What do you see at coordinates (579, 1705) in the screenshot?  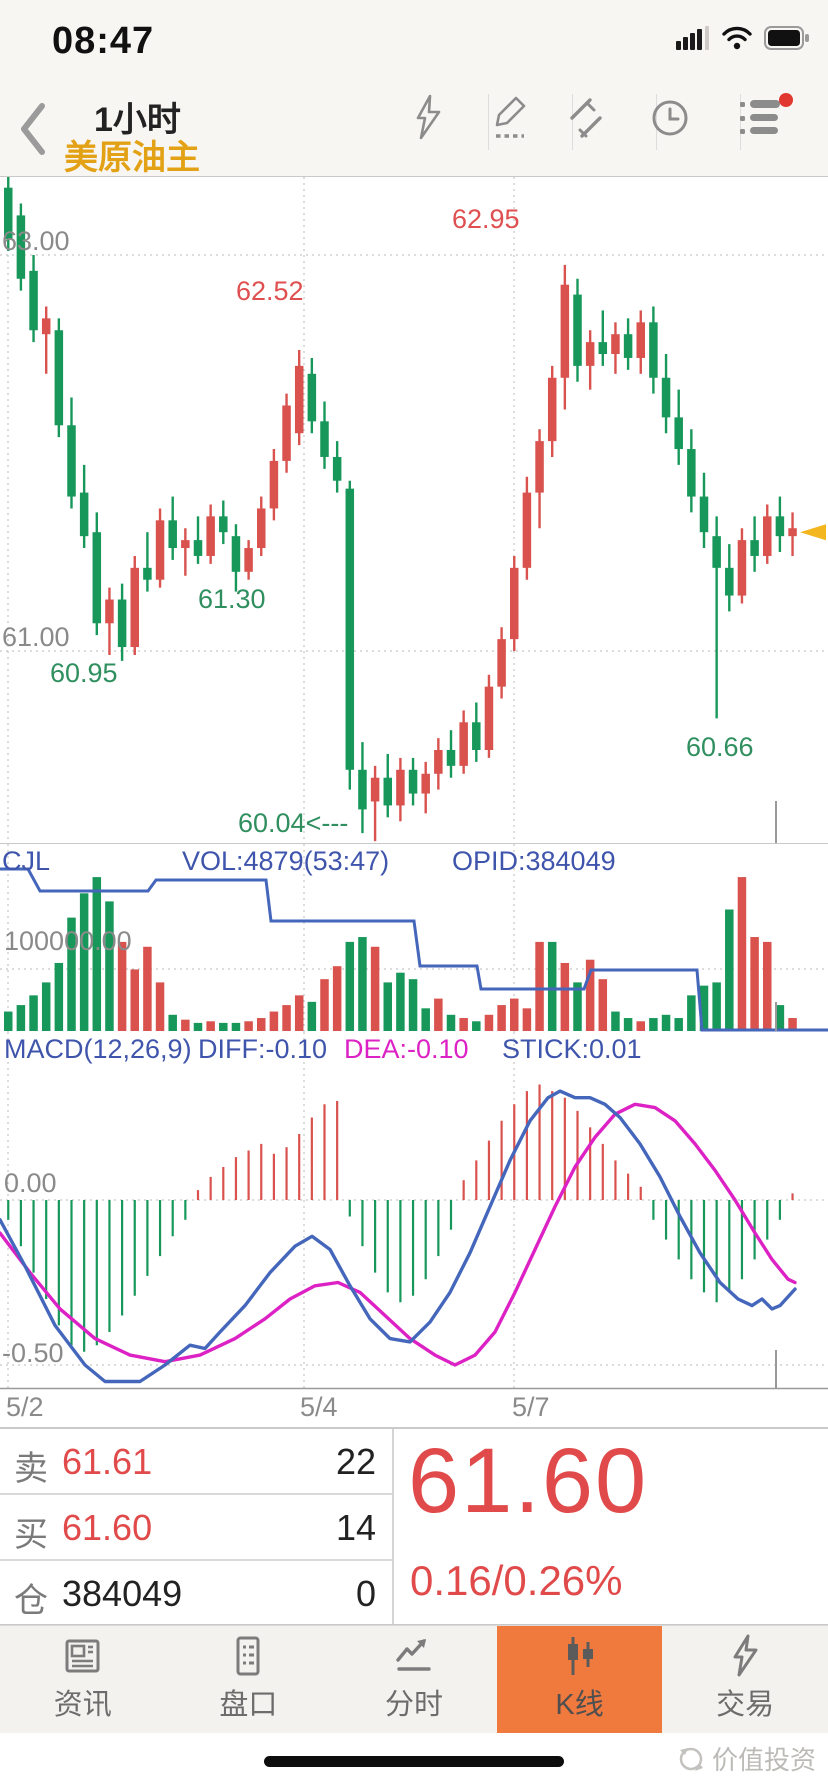 I see `tab-label: K线` at bounding box center [579, 1705].